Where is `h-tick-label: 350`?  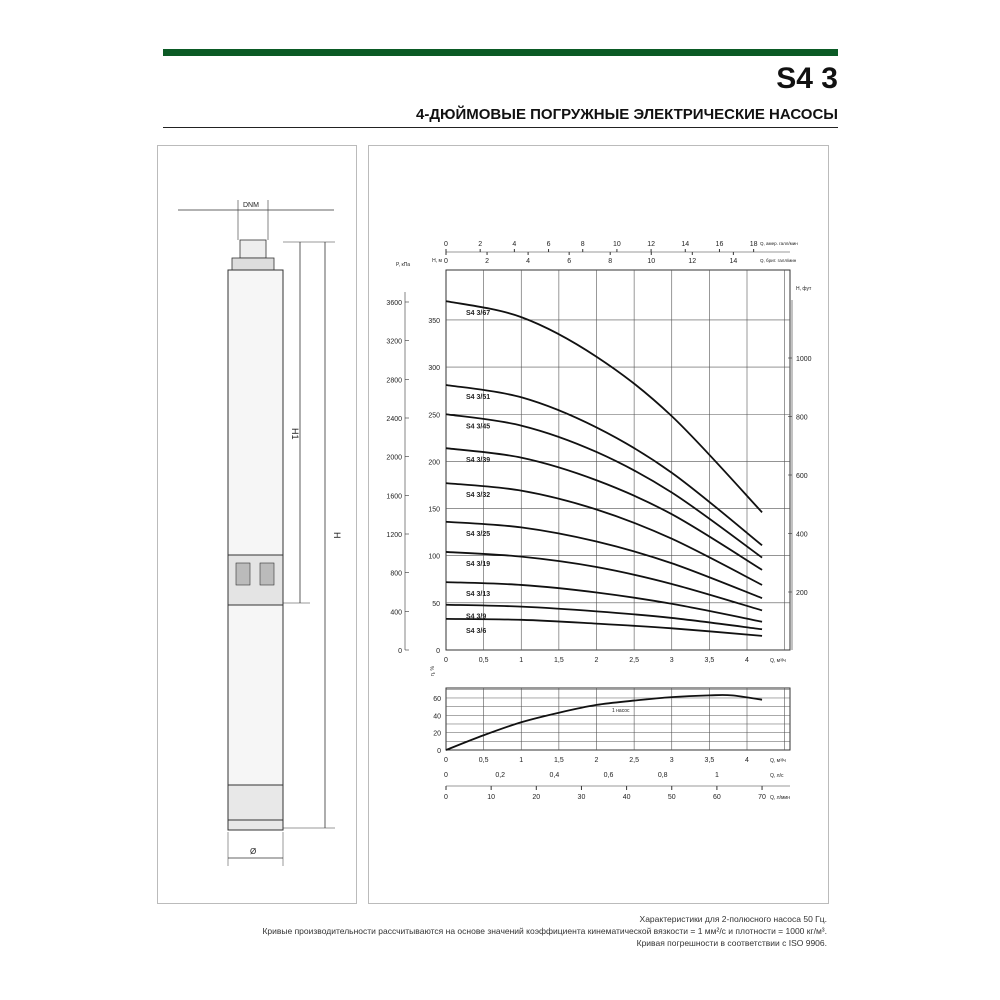
h-tick-label: 350 is located at coordinates (434, 321).